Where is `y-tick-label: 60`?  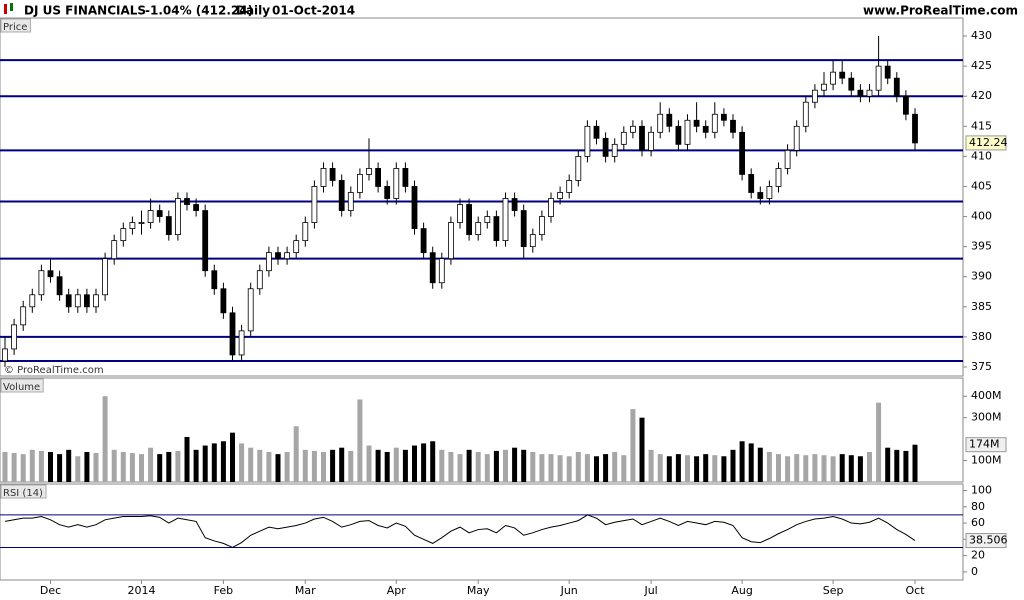 y-tick-label: 60 is located at coordinates (978, 522).